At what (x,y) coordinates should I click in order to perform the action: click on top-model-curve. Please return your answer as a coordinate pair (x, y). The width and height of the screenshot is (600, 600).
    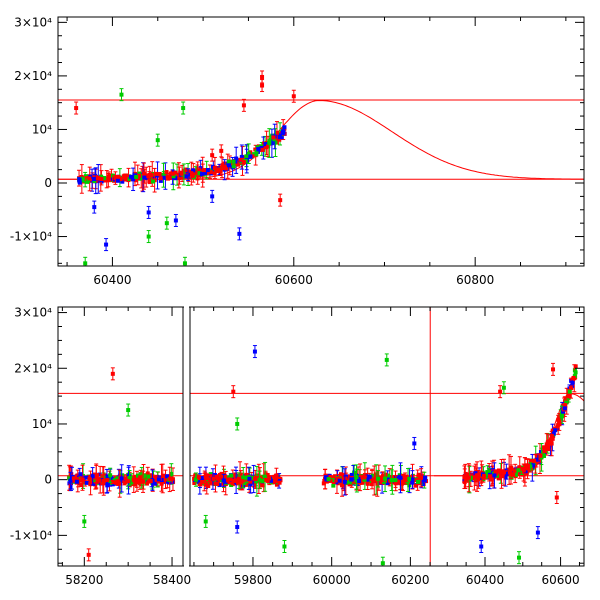
    Looking at the image, I should click on (321, 139).